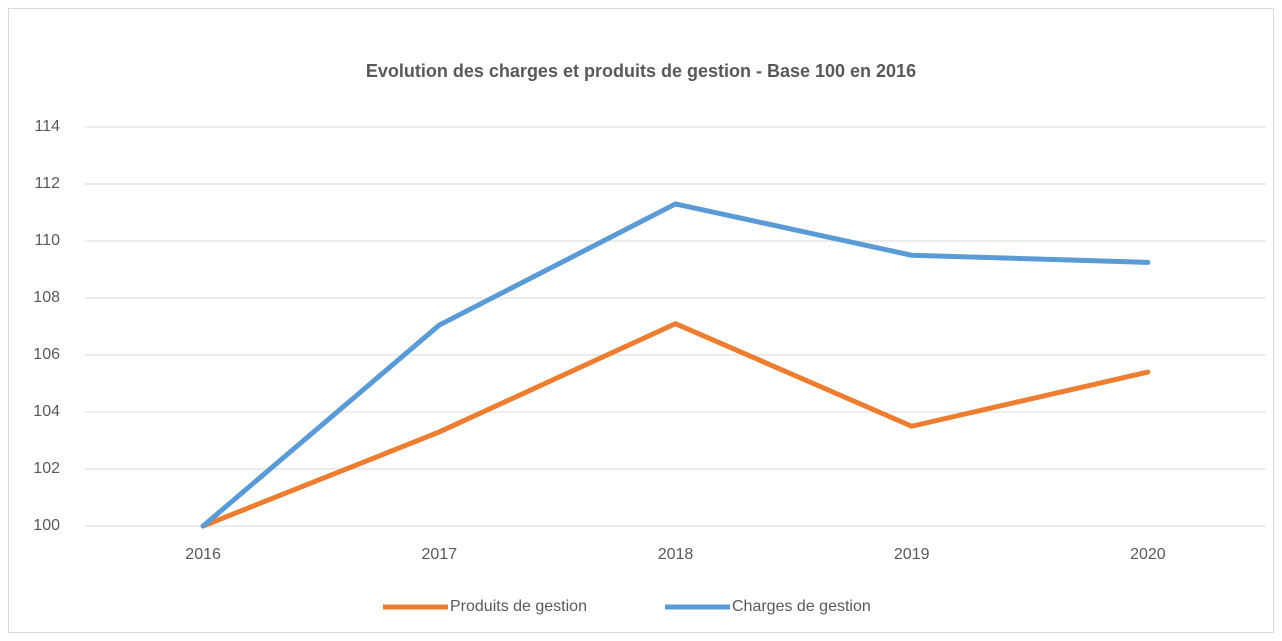 Image resolution: width=1282 pixels, height=641 pixels. Describe the element at coordinates (47, 183) in the screenshot. I see `y-tick-label: 112` at that location.